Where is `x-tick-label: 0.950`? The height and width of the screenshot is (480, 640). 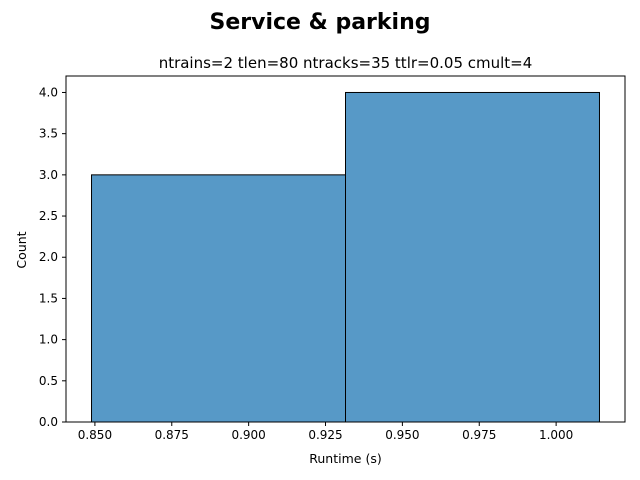
x-tick-label: 0.950 is located at coordinates (402, 435).